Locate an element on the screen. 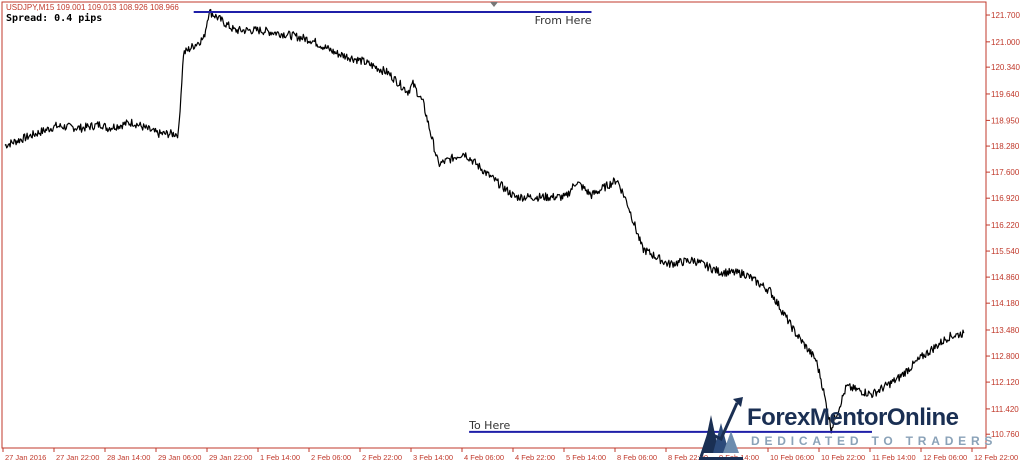 This screenshot has height=467, width=1024. x-tick-label: 10 Feb 22:00 is located at coordinates (843, 457).